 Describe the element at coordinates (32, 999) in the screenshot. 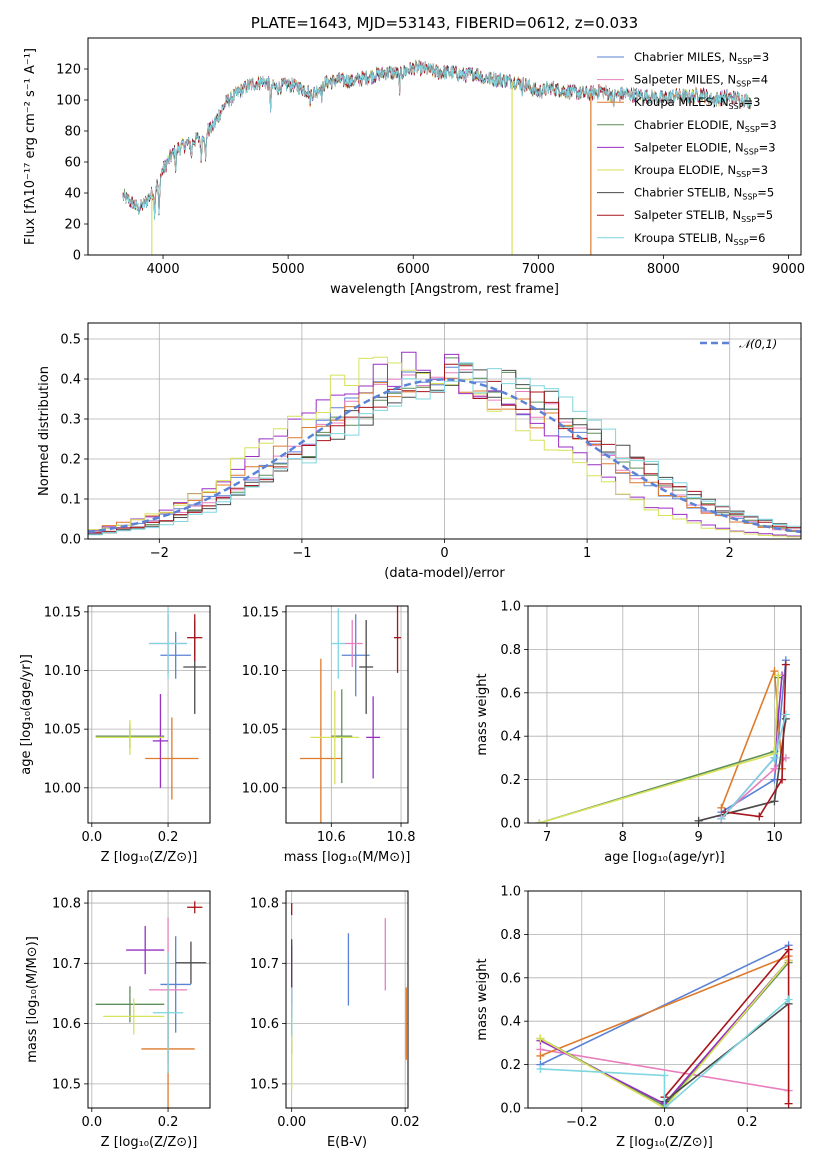

I see `y-axis-label: mass [log₁₀(M/M⊙)]` at that location.